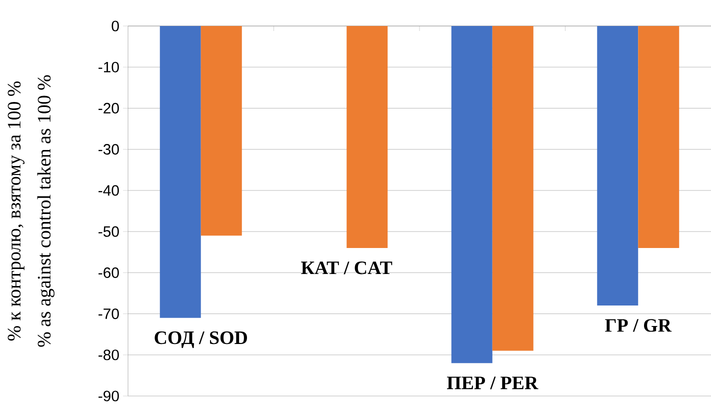 This screenshot has height=418, width=711. What do you see at coordinates (45, 211) in the screenshot?
I see `text: % as against control taken as 100 %` at bounding box center [45, 211].